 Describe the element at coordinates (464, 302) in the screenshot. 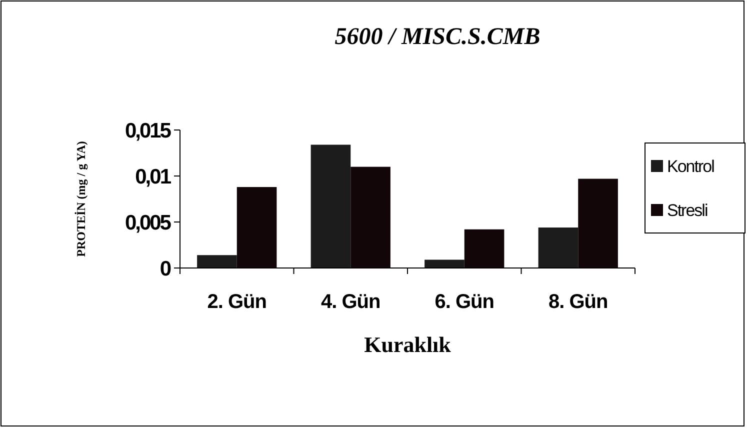

I see `x-tick-label: 6. Gün` at that location.